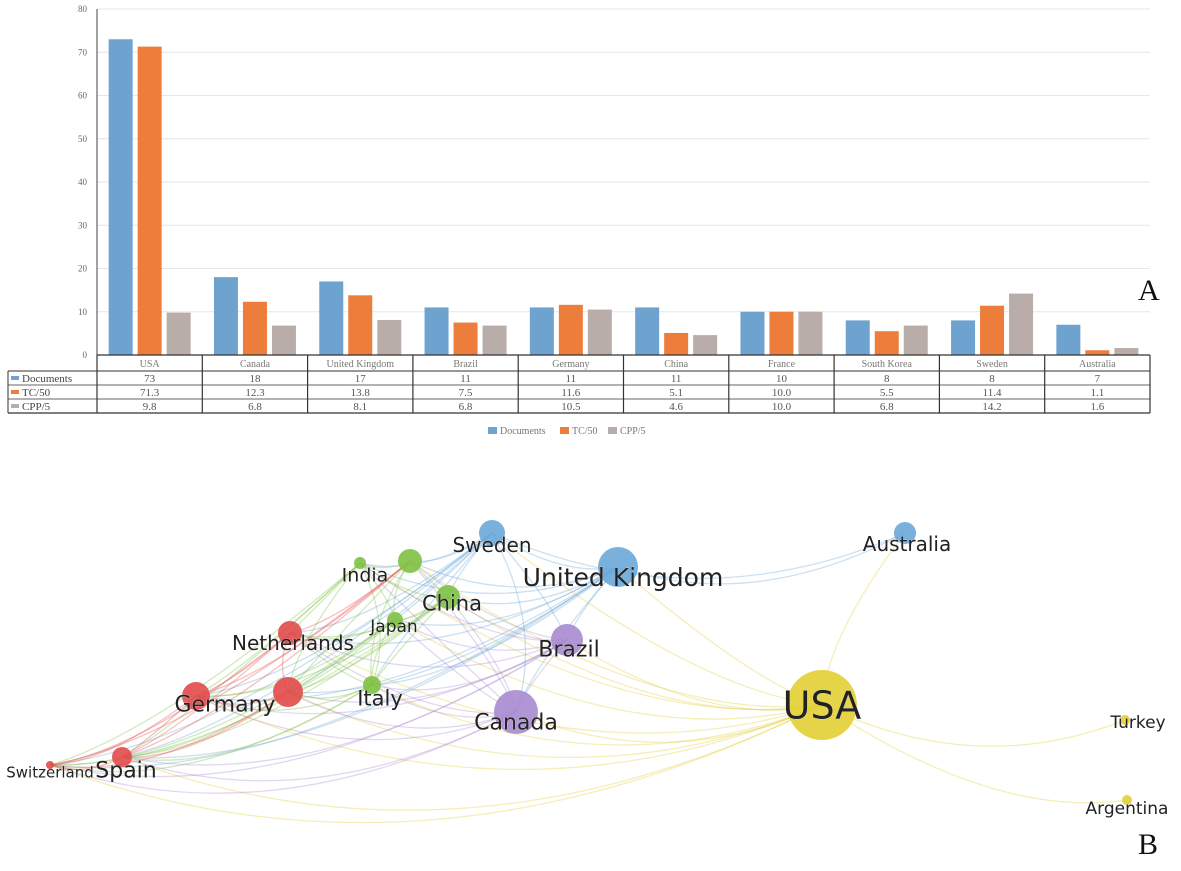 This screenshot has height=871, width=1181. Describe the element at coordinates (676, 393) in the screenshot. I see `data-label: 5.1` at that location.